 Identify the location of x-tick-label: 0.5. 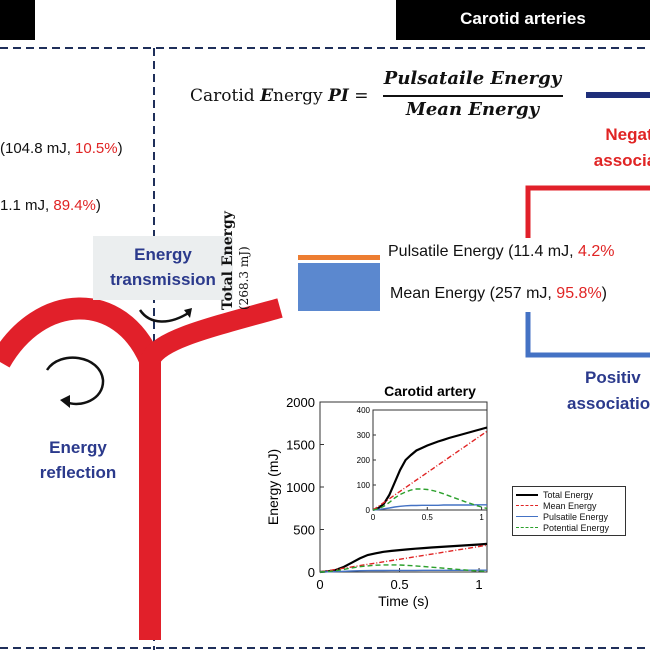
(399, 584).